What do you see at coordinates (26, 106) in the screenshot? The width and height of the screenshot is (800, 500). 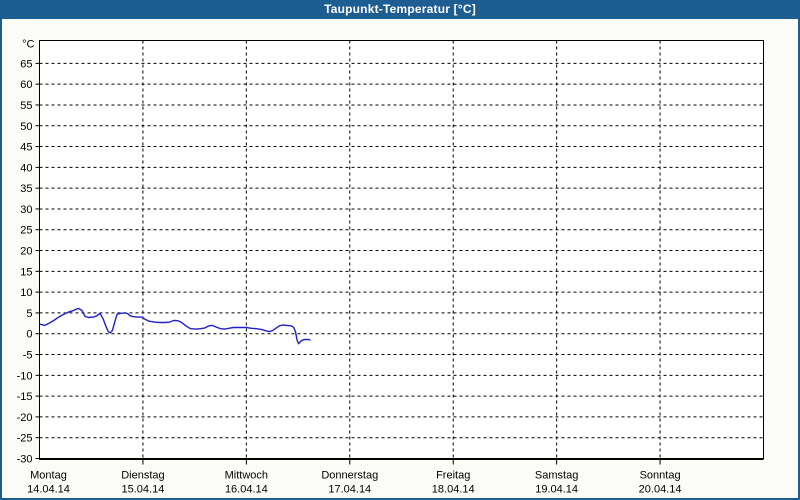 I see `y-tick-label: 55` at bounding box center [26, 106].